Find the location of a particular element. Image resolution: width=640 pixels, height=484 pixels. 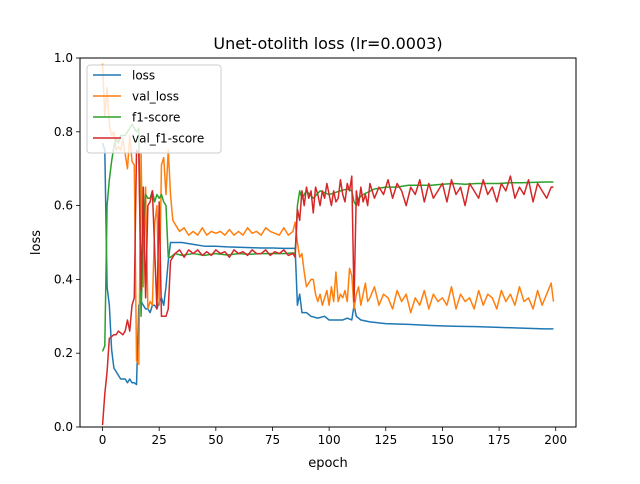

legend: loss val_loss f1-score val_f1-score is located at coordinates (154, 109).